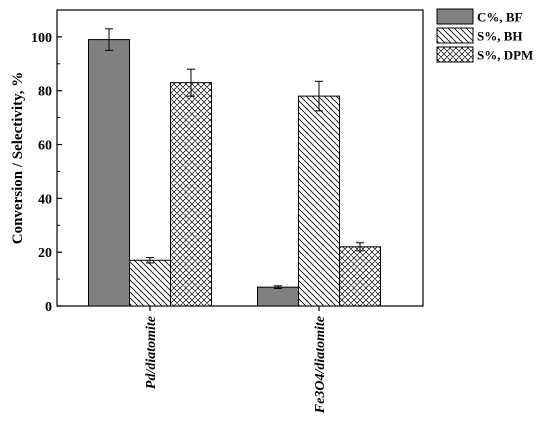 This screenshot has height=425, width=550. Describe the element at coordinates (505, 55) in the screenshot. I see `legend-label: S%, DPM` at that location.